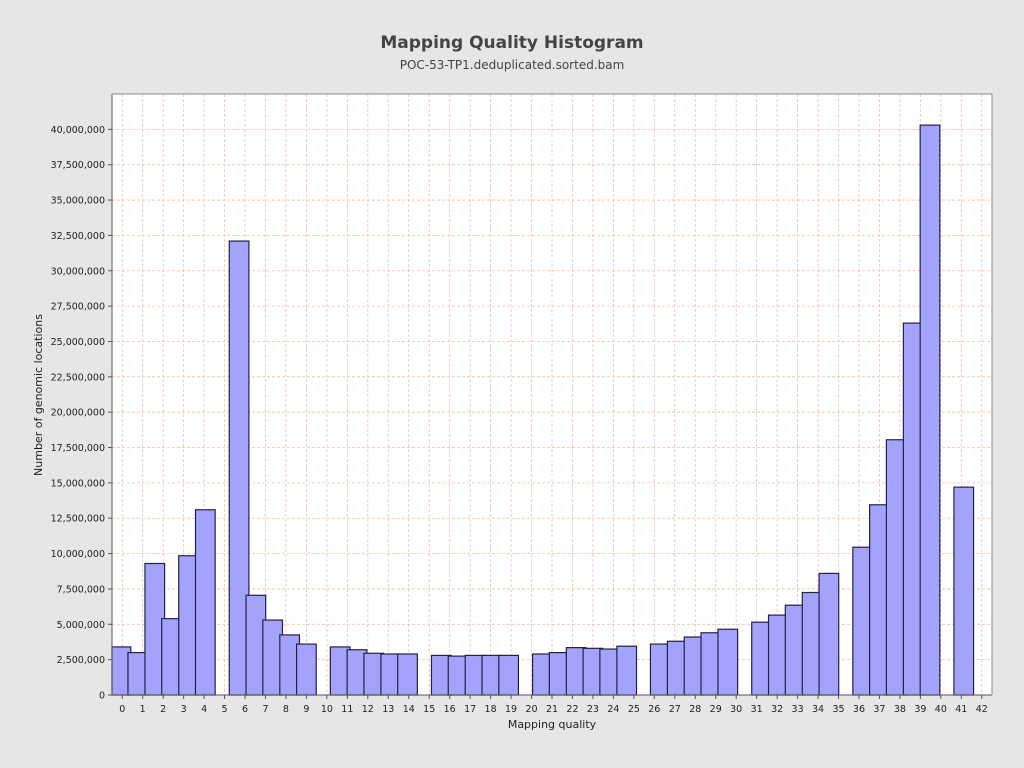 This screenshot has width=1024, height=768. I want to click on x-tick-label: 7, so click(265, 709).